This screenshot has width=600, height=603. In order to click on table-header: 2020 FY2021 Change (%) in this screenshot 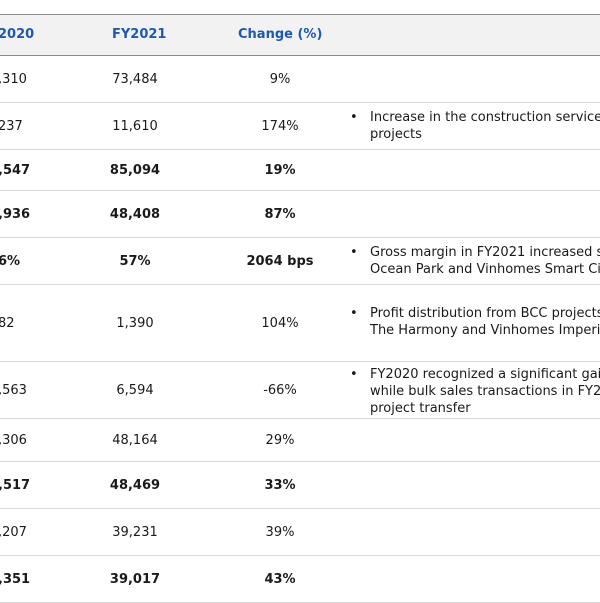, I will do `click(300, 35)`.